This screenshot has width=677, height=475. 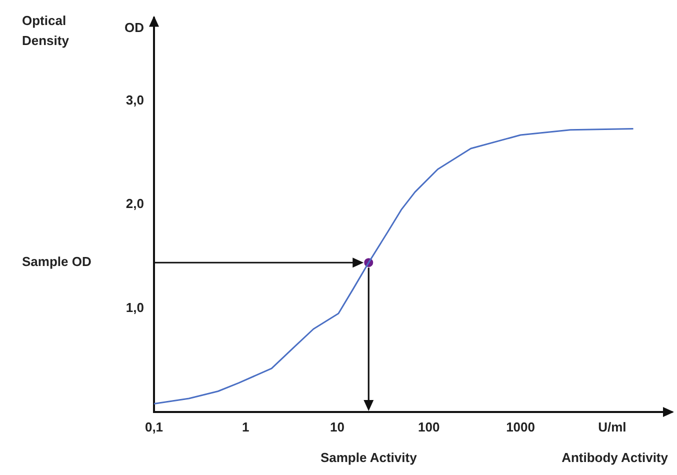 What do you see at coordinates (520, 426) in the screenshot?
I see `x-tick-label: 1000` at bounding box center [520, 426].